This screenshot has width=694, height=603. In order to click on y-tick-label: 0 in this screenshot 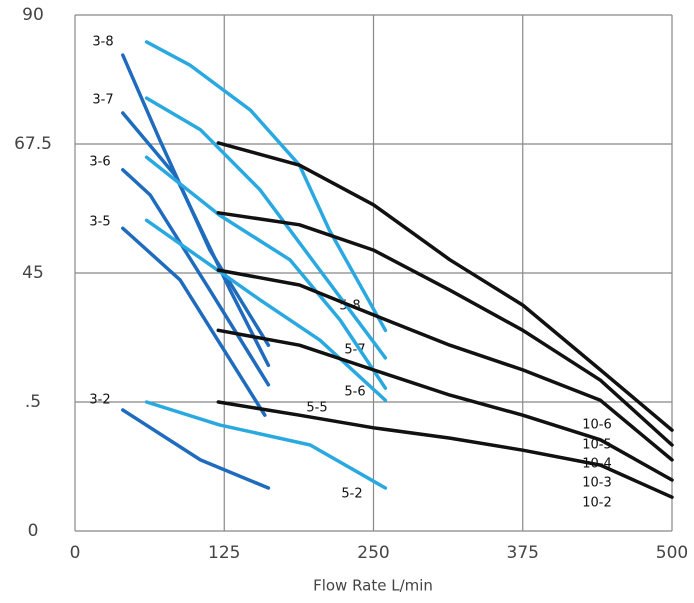, I will do `click(33, 531)`.